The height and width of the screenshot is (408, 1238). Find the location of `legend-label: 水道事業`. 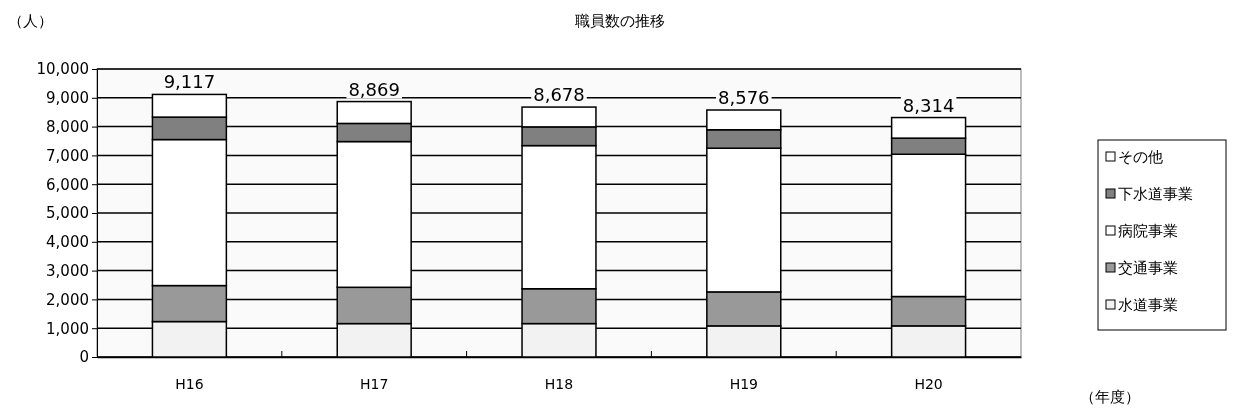

legend-label: 水道事業 is located at coordinates (1148, 305).